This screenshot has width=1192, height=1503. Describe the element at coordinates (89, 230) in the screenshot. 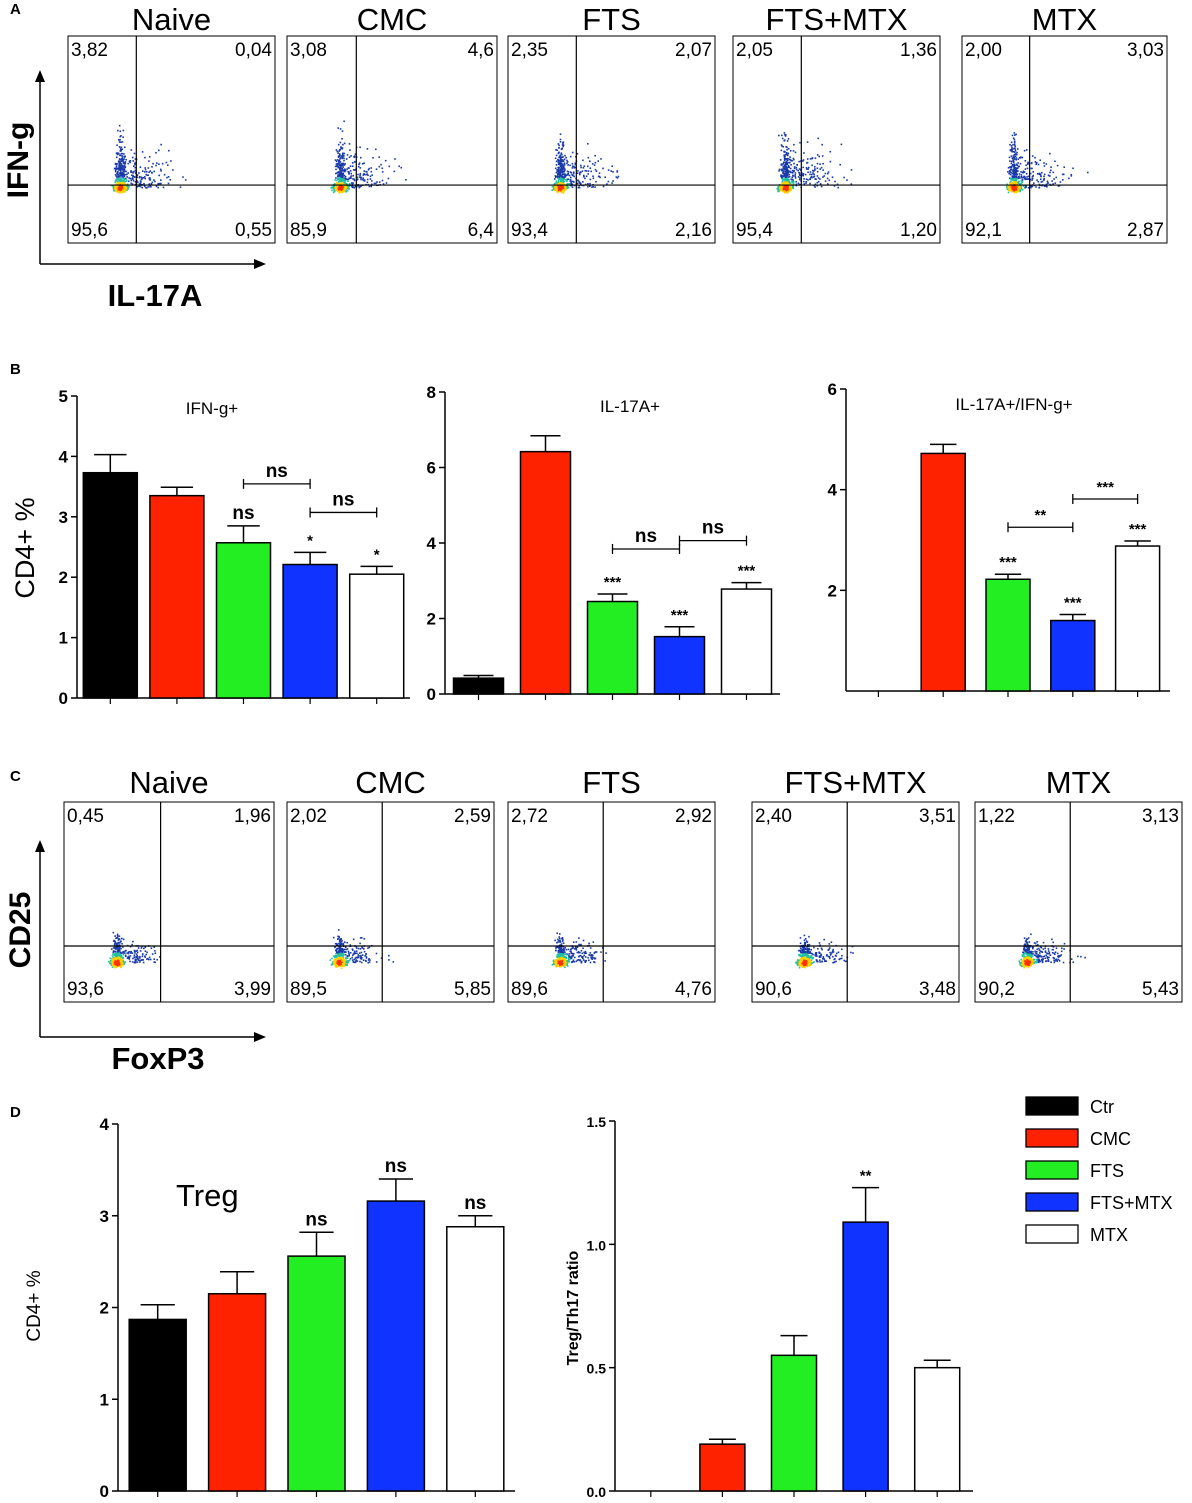

I see `quadrant-lower-left: 95,6` at that location.